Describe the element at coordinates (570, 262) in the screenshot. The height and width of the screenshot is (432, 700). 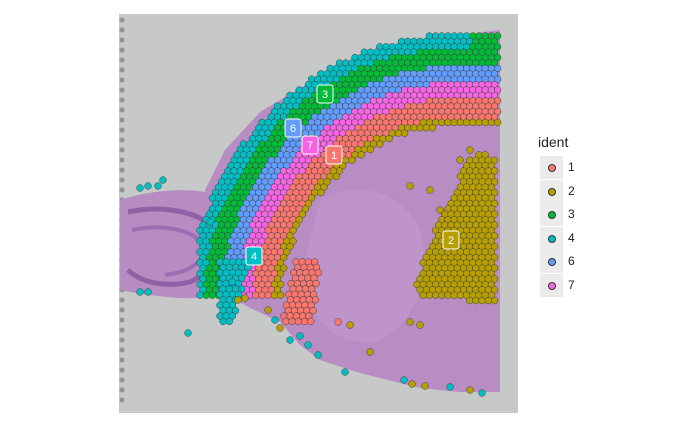
I see `legend-item-6: 6` at that location.